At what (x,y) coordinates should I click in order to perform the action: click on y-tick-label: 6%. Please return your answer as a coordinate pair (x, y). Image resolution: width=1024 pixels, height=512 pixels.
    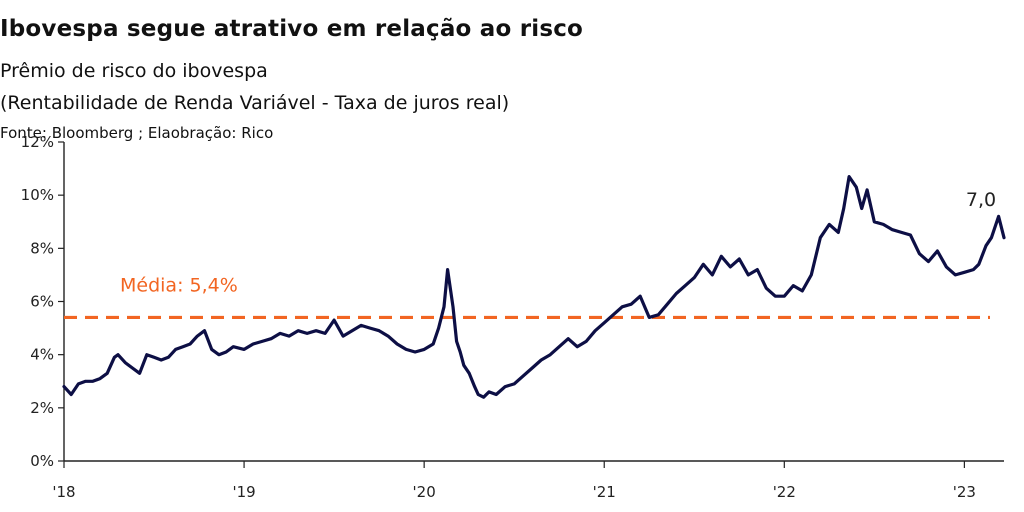
    Looking at the image, I should click on (42, 302).